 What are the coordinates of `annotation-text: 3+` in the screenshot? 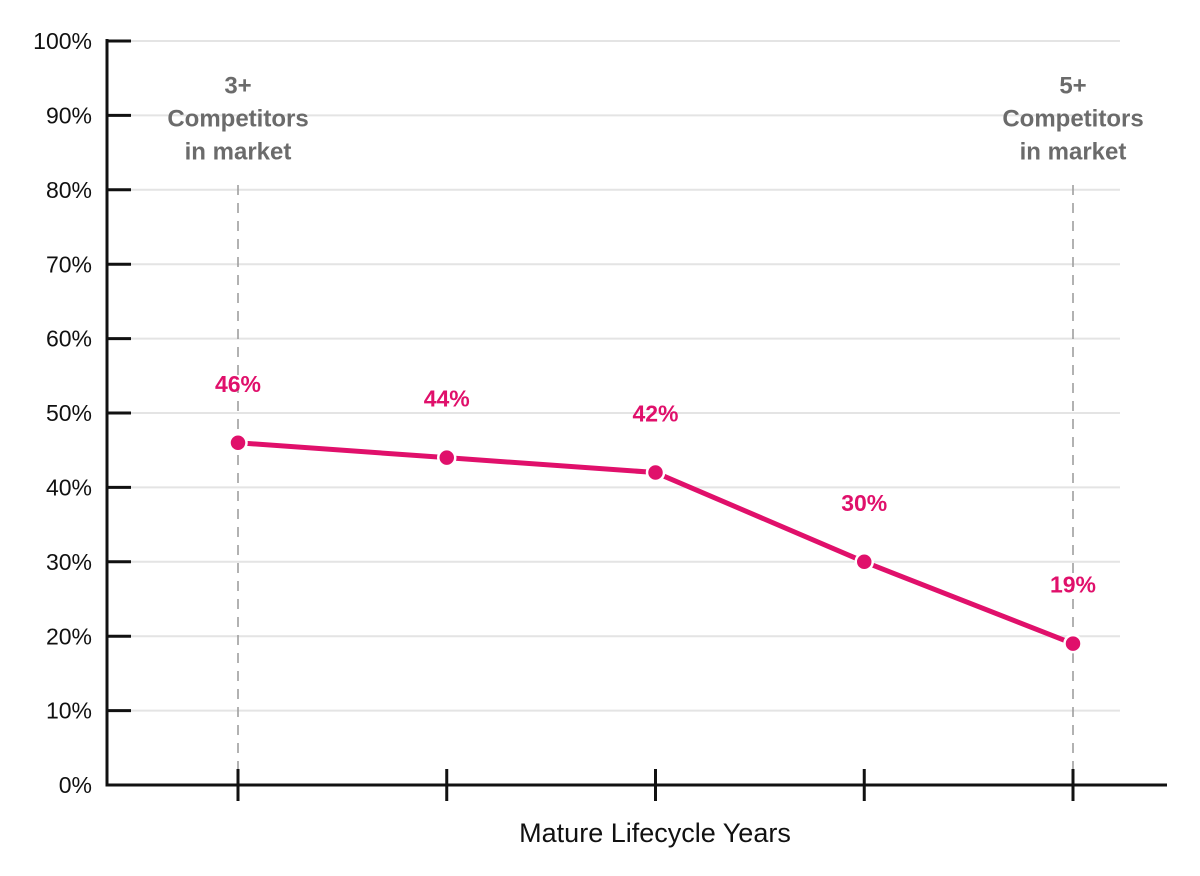 It's located at (237, 85).